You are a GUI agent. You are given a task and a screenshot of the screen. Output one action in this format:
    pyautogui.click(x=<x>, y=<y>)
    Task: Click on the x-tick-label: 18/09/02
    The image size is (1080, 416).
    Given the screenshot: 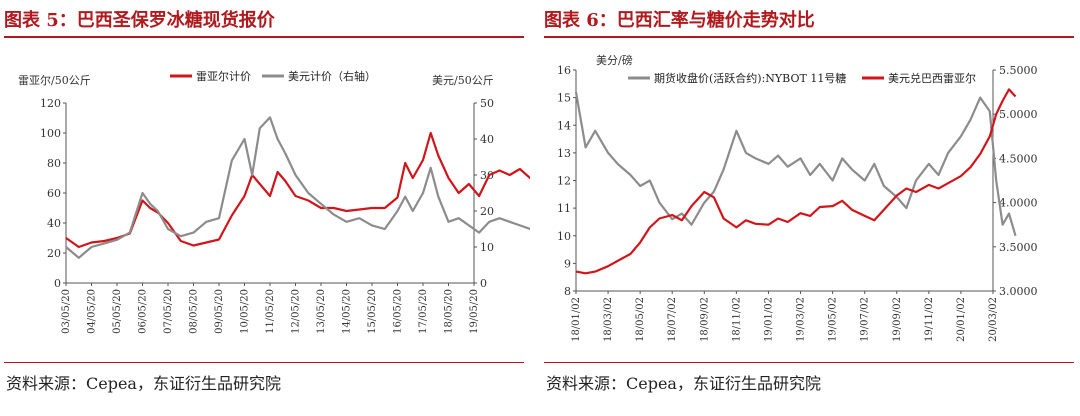 What is the action you would take?
    pyautogui.click(x=704, y=319)
    